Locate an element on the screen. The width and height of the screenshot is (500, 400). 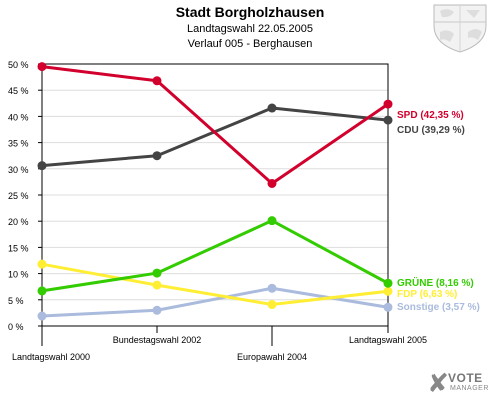
y-tick-label: 30 % is located at coordinates (18, 170).